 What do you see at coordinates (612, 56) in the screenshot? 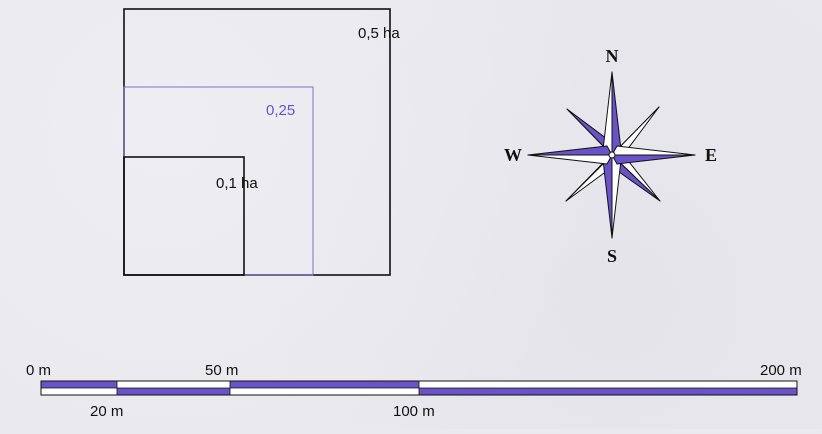
I see `compass-label-north: N` at bounding box center [612, 56].